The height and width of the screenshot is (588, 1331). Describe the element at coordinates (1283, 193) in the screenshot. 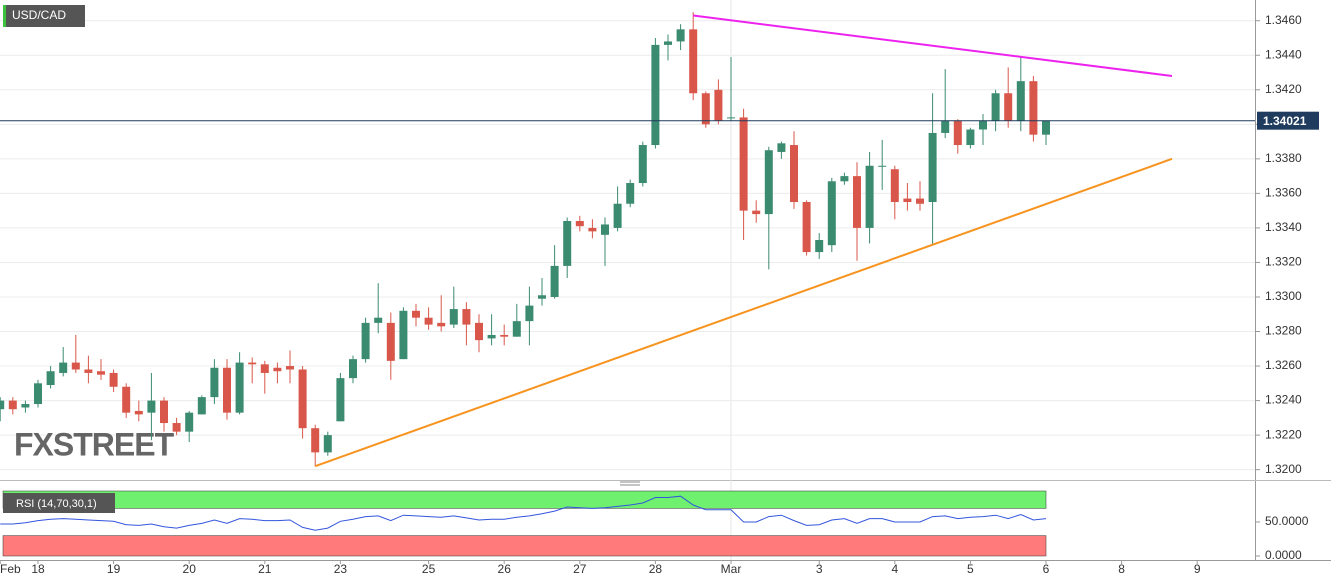

I see `y-tick-label: 1.3360` at that location.